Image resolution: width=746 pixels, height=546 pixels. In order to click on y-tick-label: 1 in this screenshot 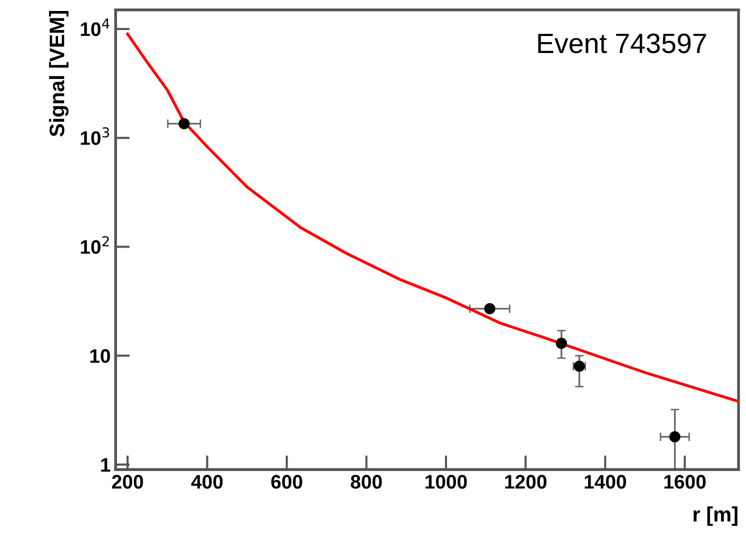, I will do `click(105, 465)`.